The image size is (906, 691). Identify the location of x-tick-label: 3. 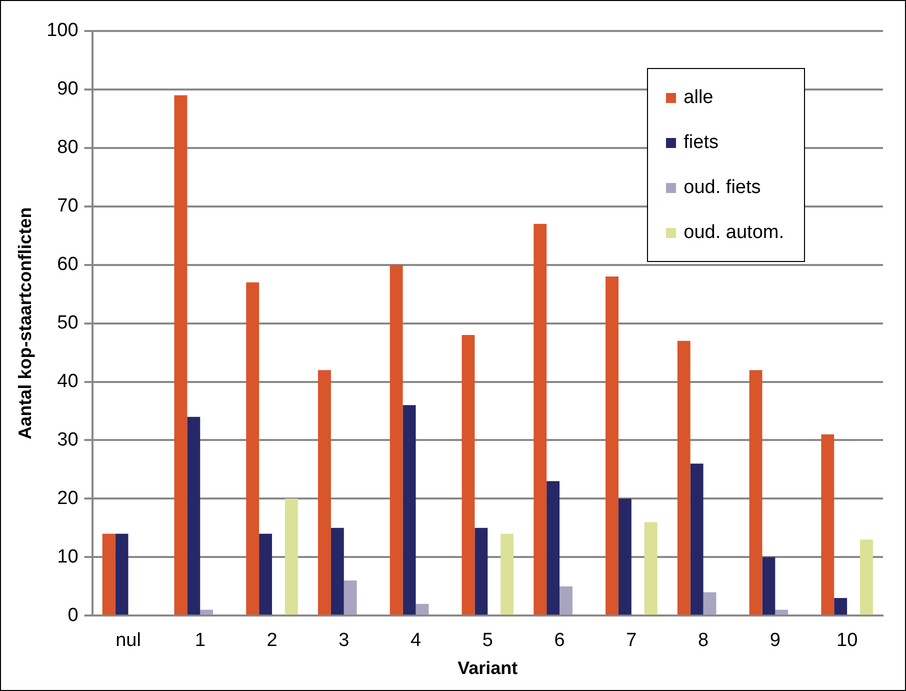
(344, 641).